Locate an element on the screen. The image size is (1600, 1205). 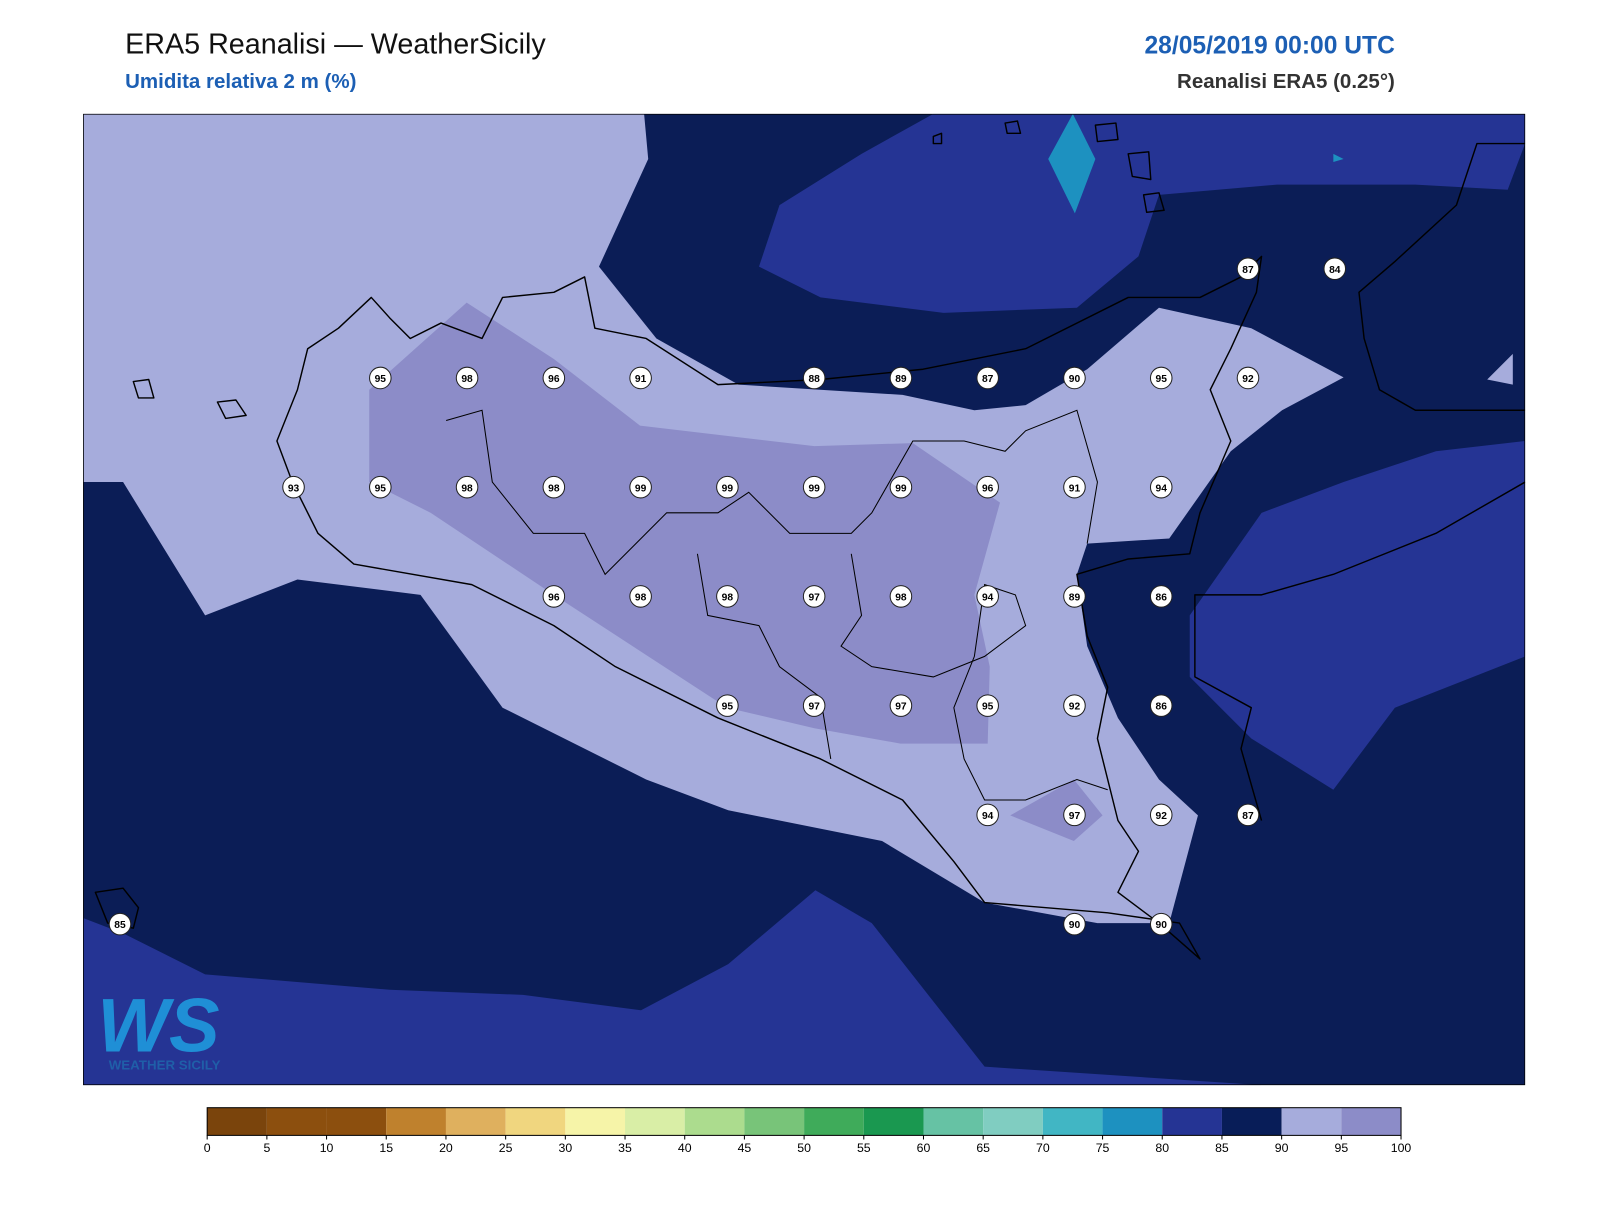
station: 88 is located at coordinates (814, 378).